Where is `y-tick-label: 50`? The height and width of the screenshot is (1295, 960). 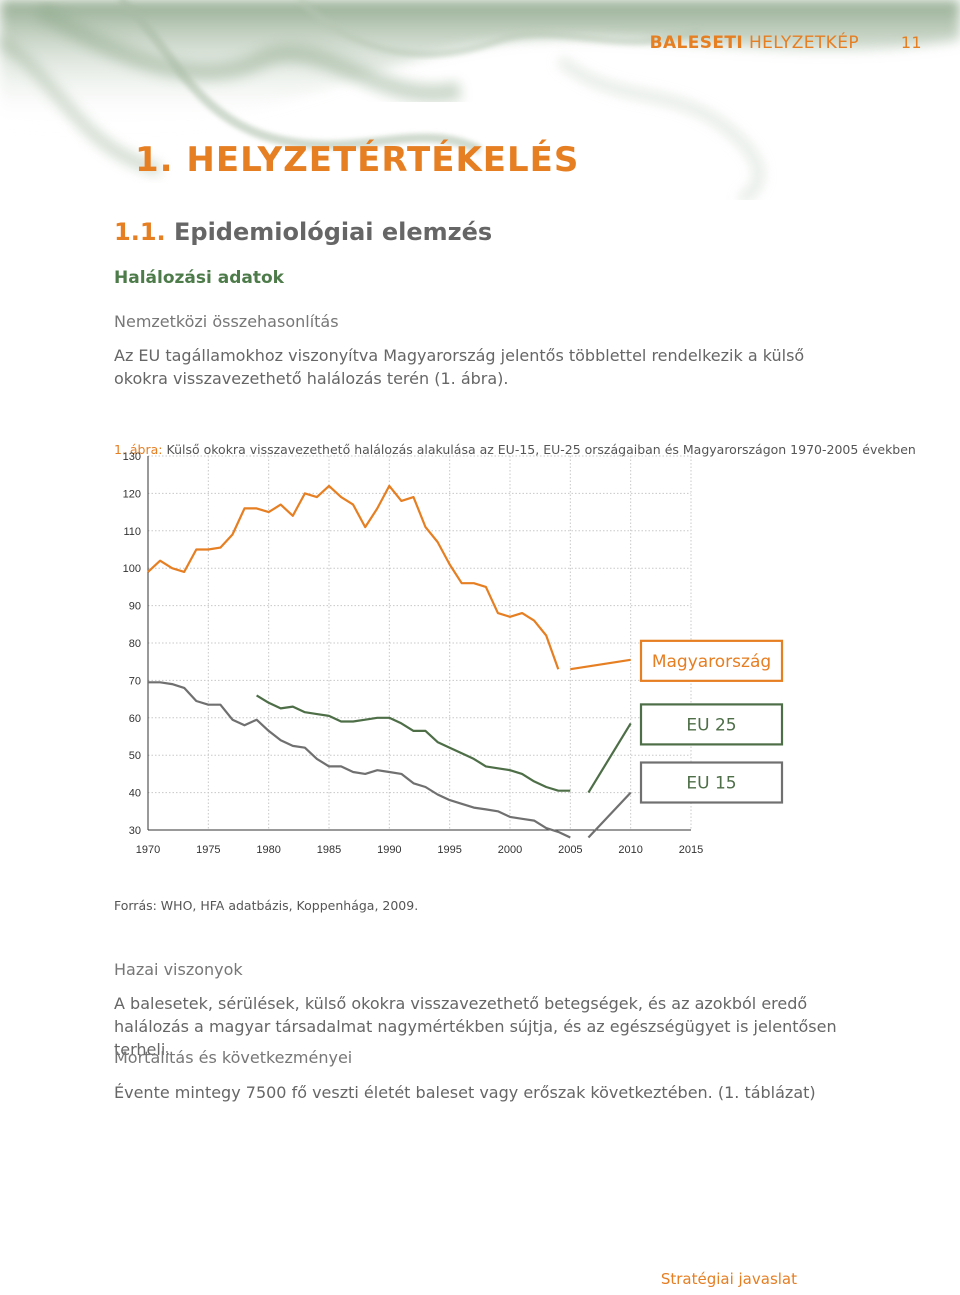 y-tick-label: 50 is located at coordinates (135, 756).